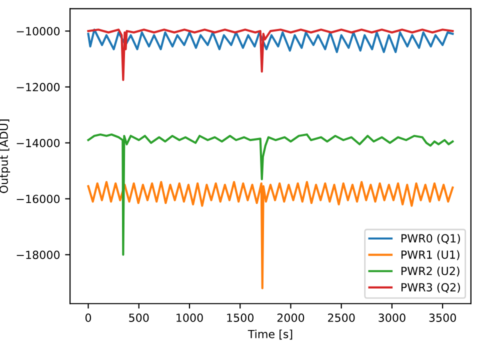 The width and height of the screenshot is (483, 347). What do you see at coordinates (38, 143) in the screenshot?
I see `y-tick-label: −14000` at bounding box center [38, 143].